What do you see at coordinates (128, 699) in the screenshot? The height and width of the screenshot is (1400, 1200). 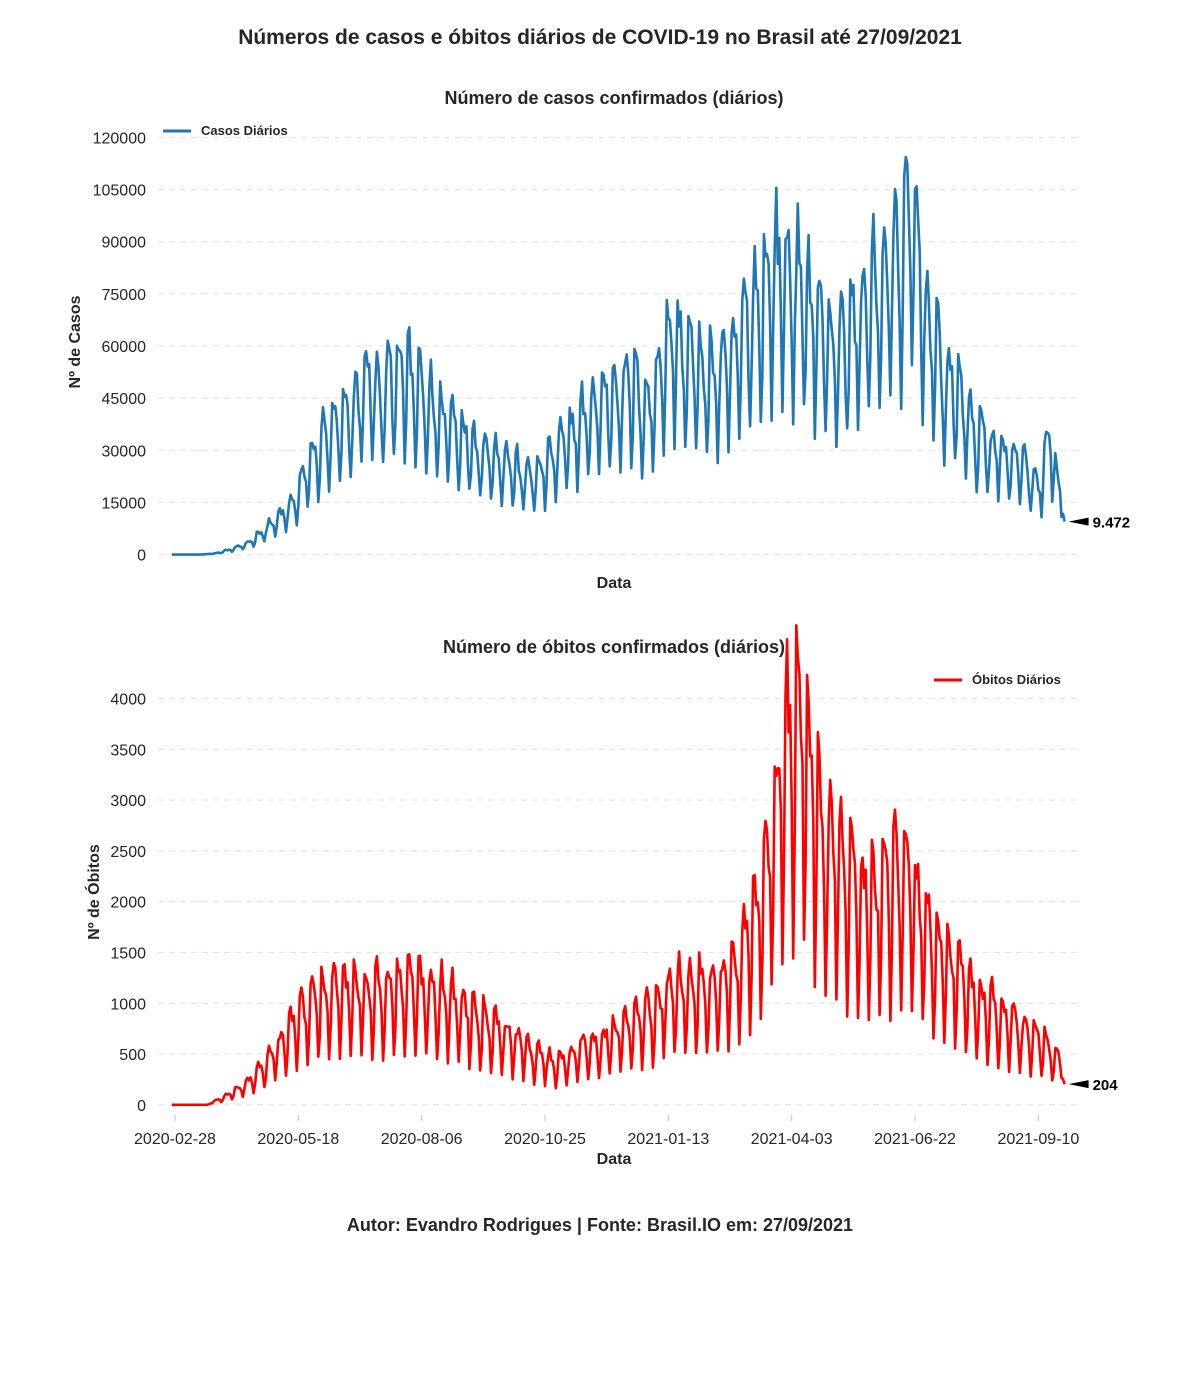 I see `deaths-y-tick-label: 4000` at bounding box center [128, 699].